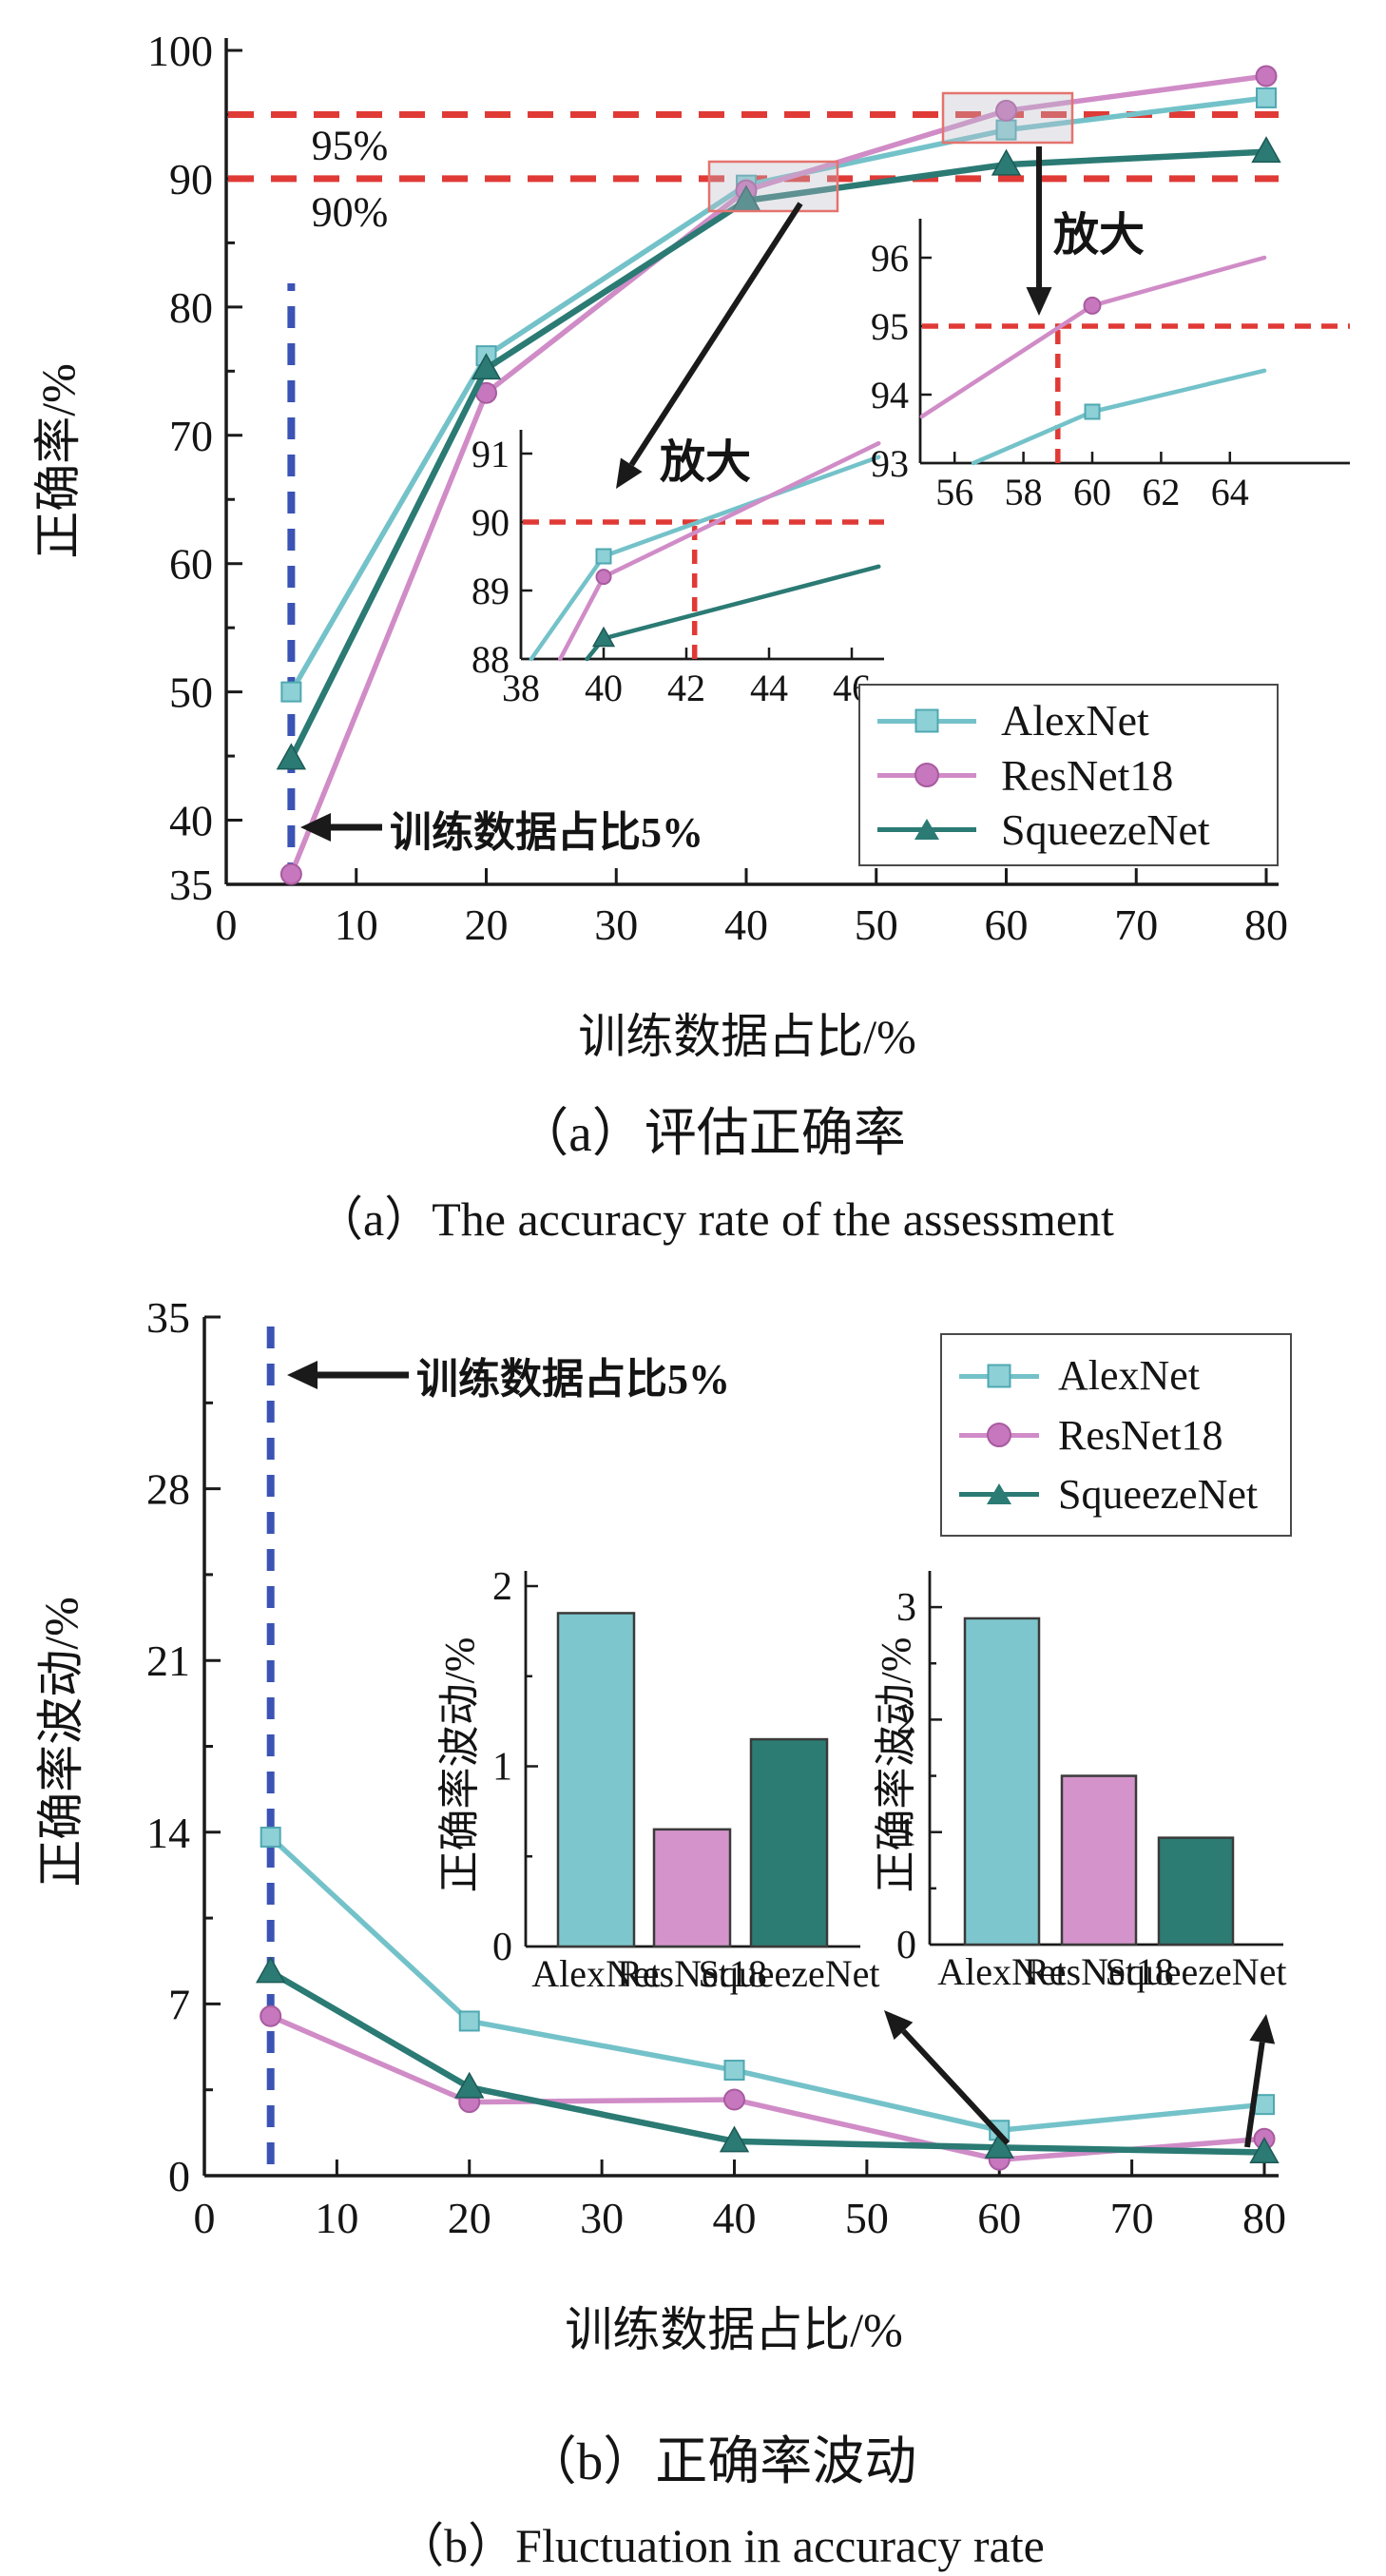 The width and height of the screenshot is (1386, 2576). What do you see at coordinates (459, 1765) in the screenshot?
I see `inset-b1-y-axis-label: 正确率波动/%` at bounding box center [459, 1765].